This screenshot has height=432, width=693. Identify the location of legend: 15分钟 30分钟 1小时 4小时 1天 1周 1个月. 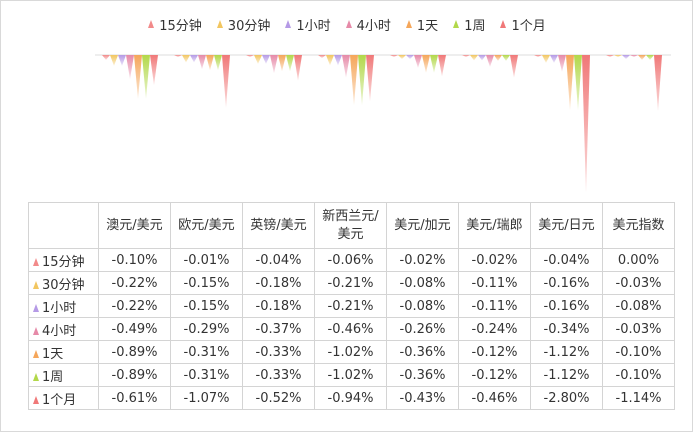
(346, 24).